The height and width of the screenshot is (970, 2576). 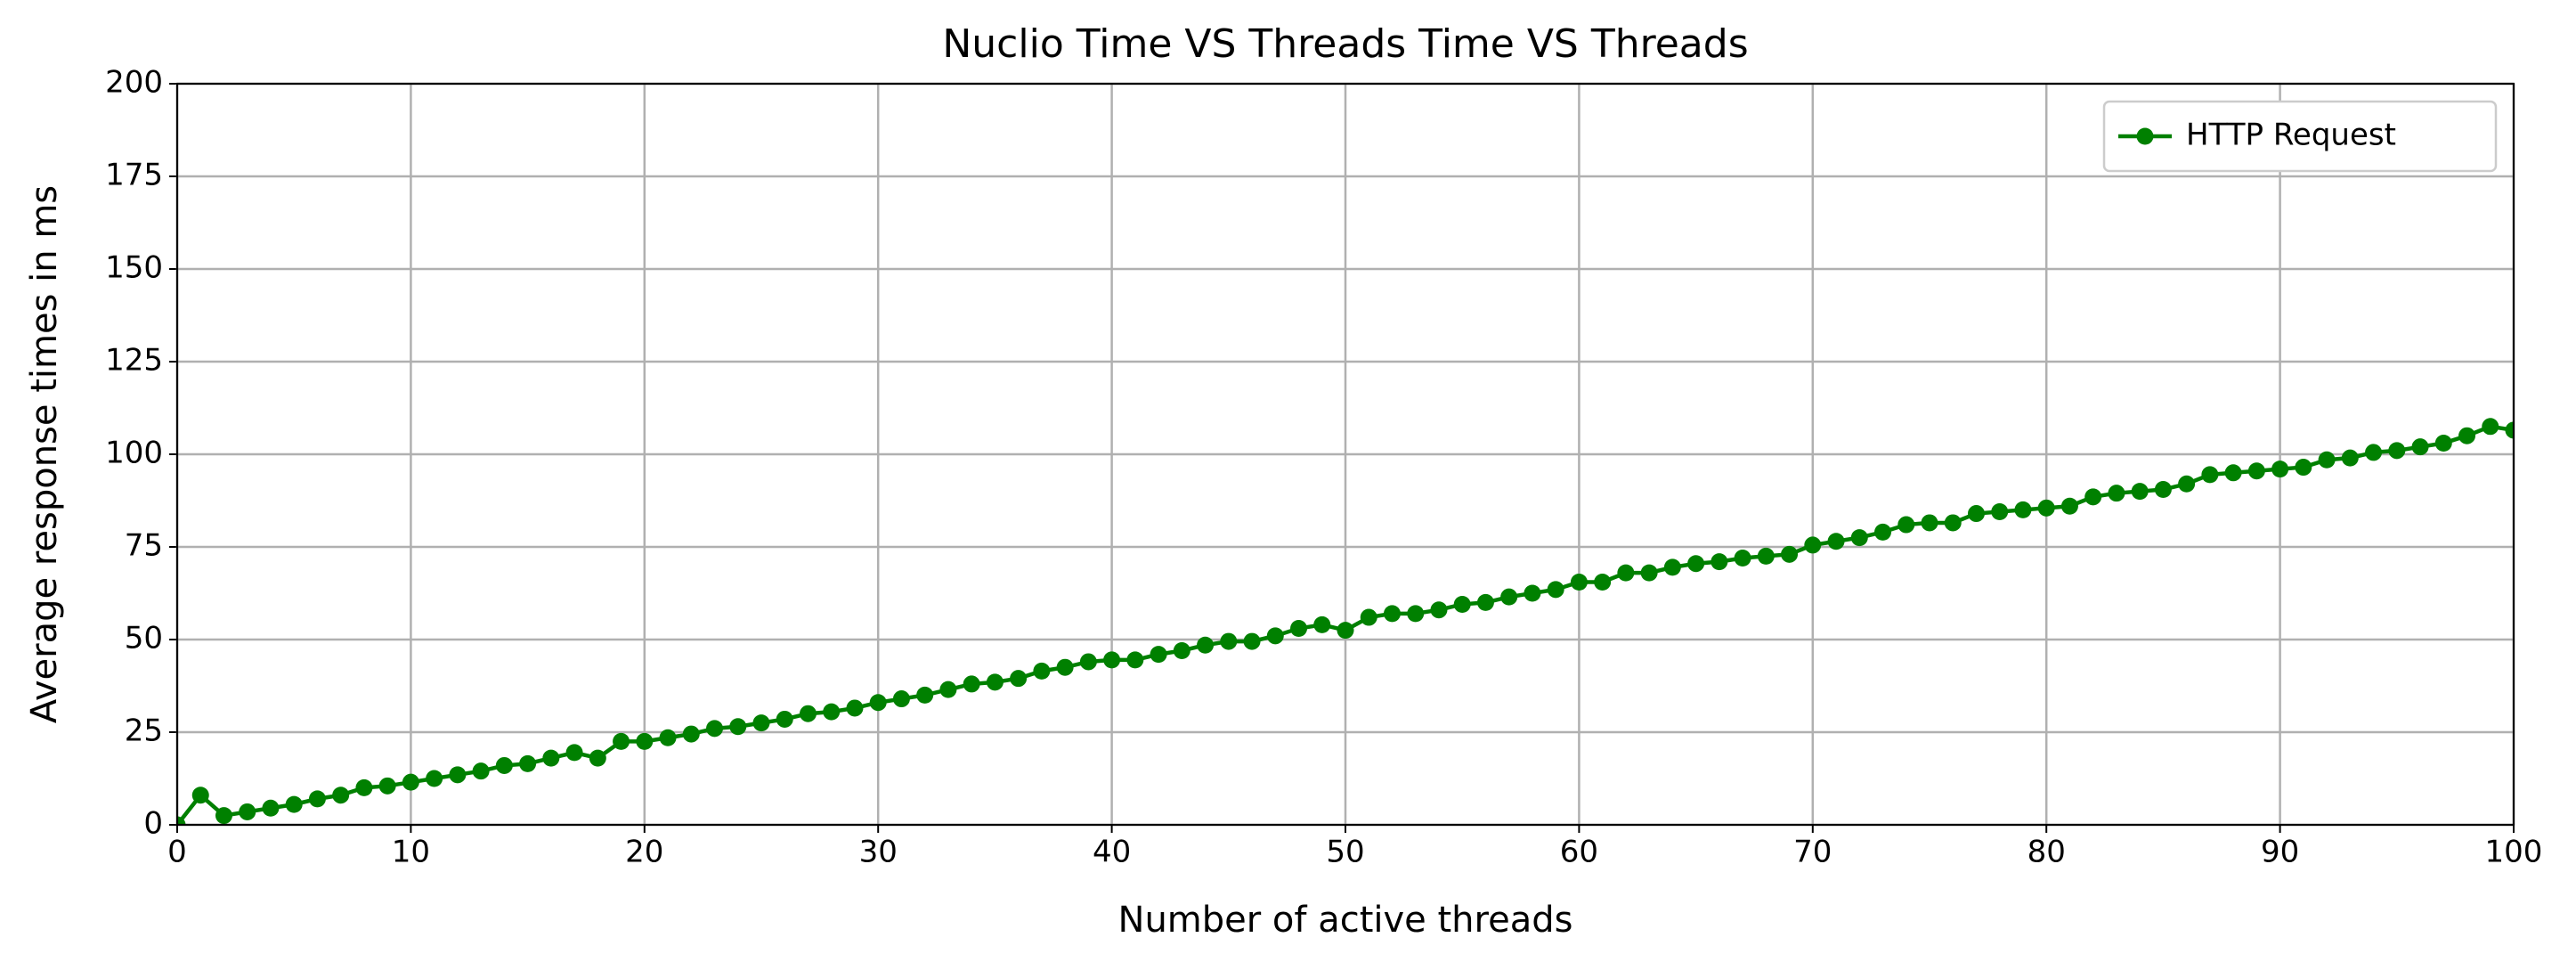 I want to click on x-tick-label: 0, so click(x=177, y=853).